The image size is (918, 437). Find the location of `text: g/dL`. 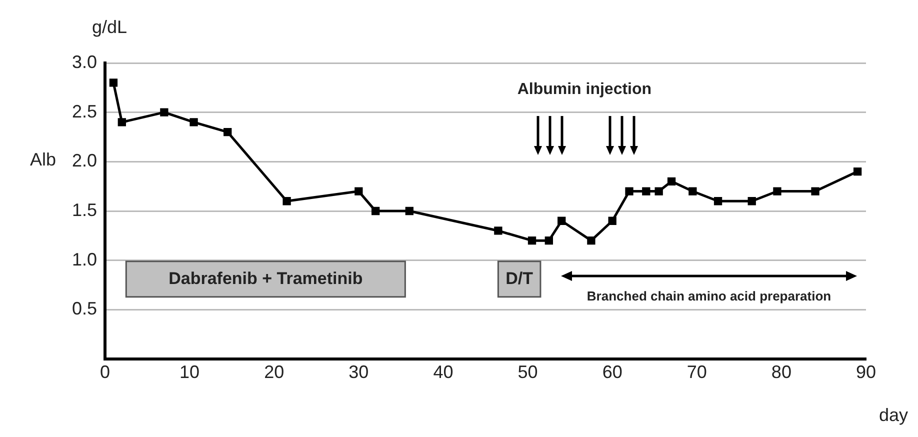

text: g/dL is located at coordinates (110, 26).